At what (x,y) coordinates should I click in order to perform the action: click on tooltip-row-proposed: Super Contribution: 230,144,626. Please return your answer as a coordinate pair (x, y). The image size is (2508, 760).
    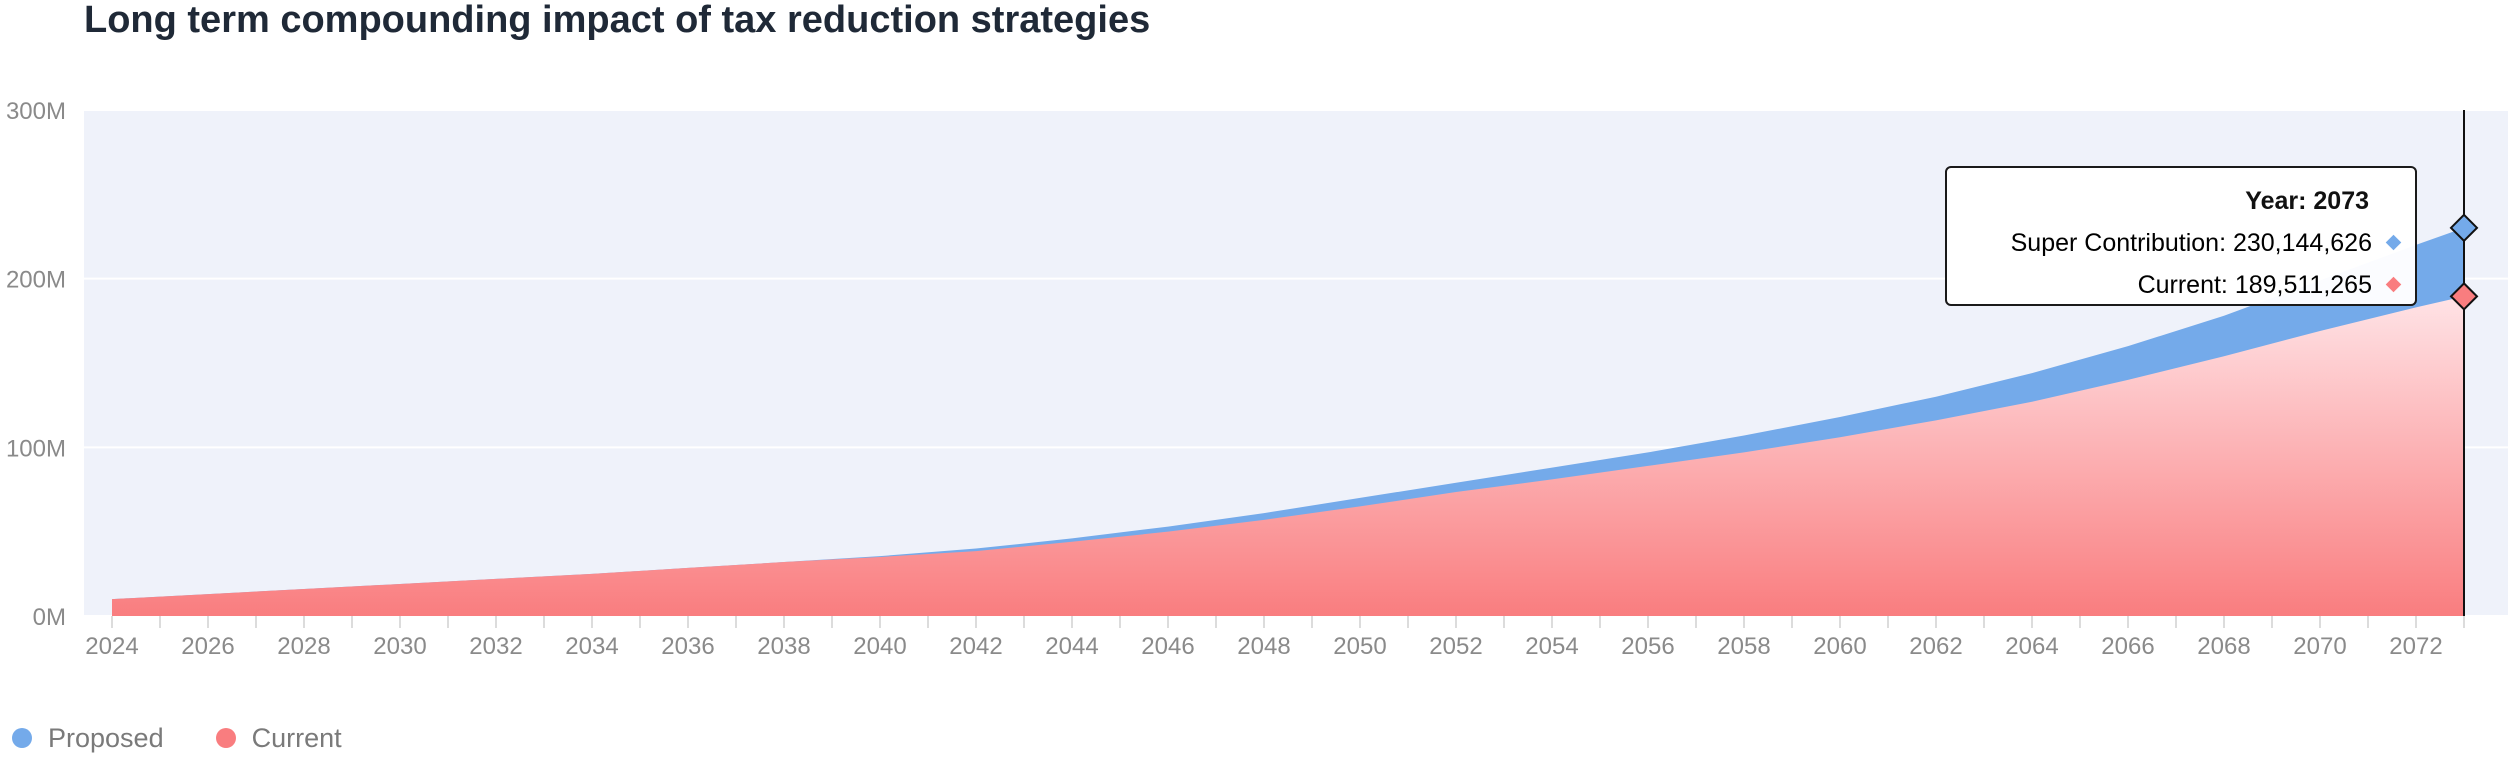
    Looking at the image, I should click on (2182, 243).